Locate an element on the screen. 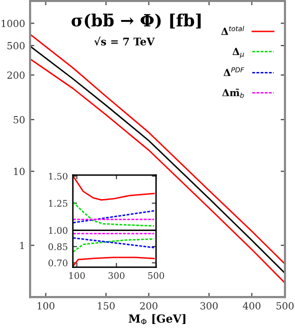 This screenshot has height=329, width=295. x-tick-label: 400 is located at coordinates (251, 306).